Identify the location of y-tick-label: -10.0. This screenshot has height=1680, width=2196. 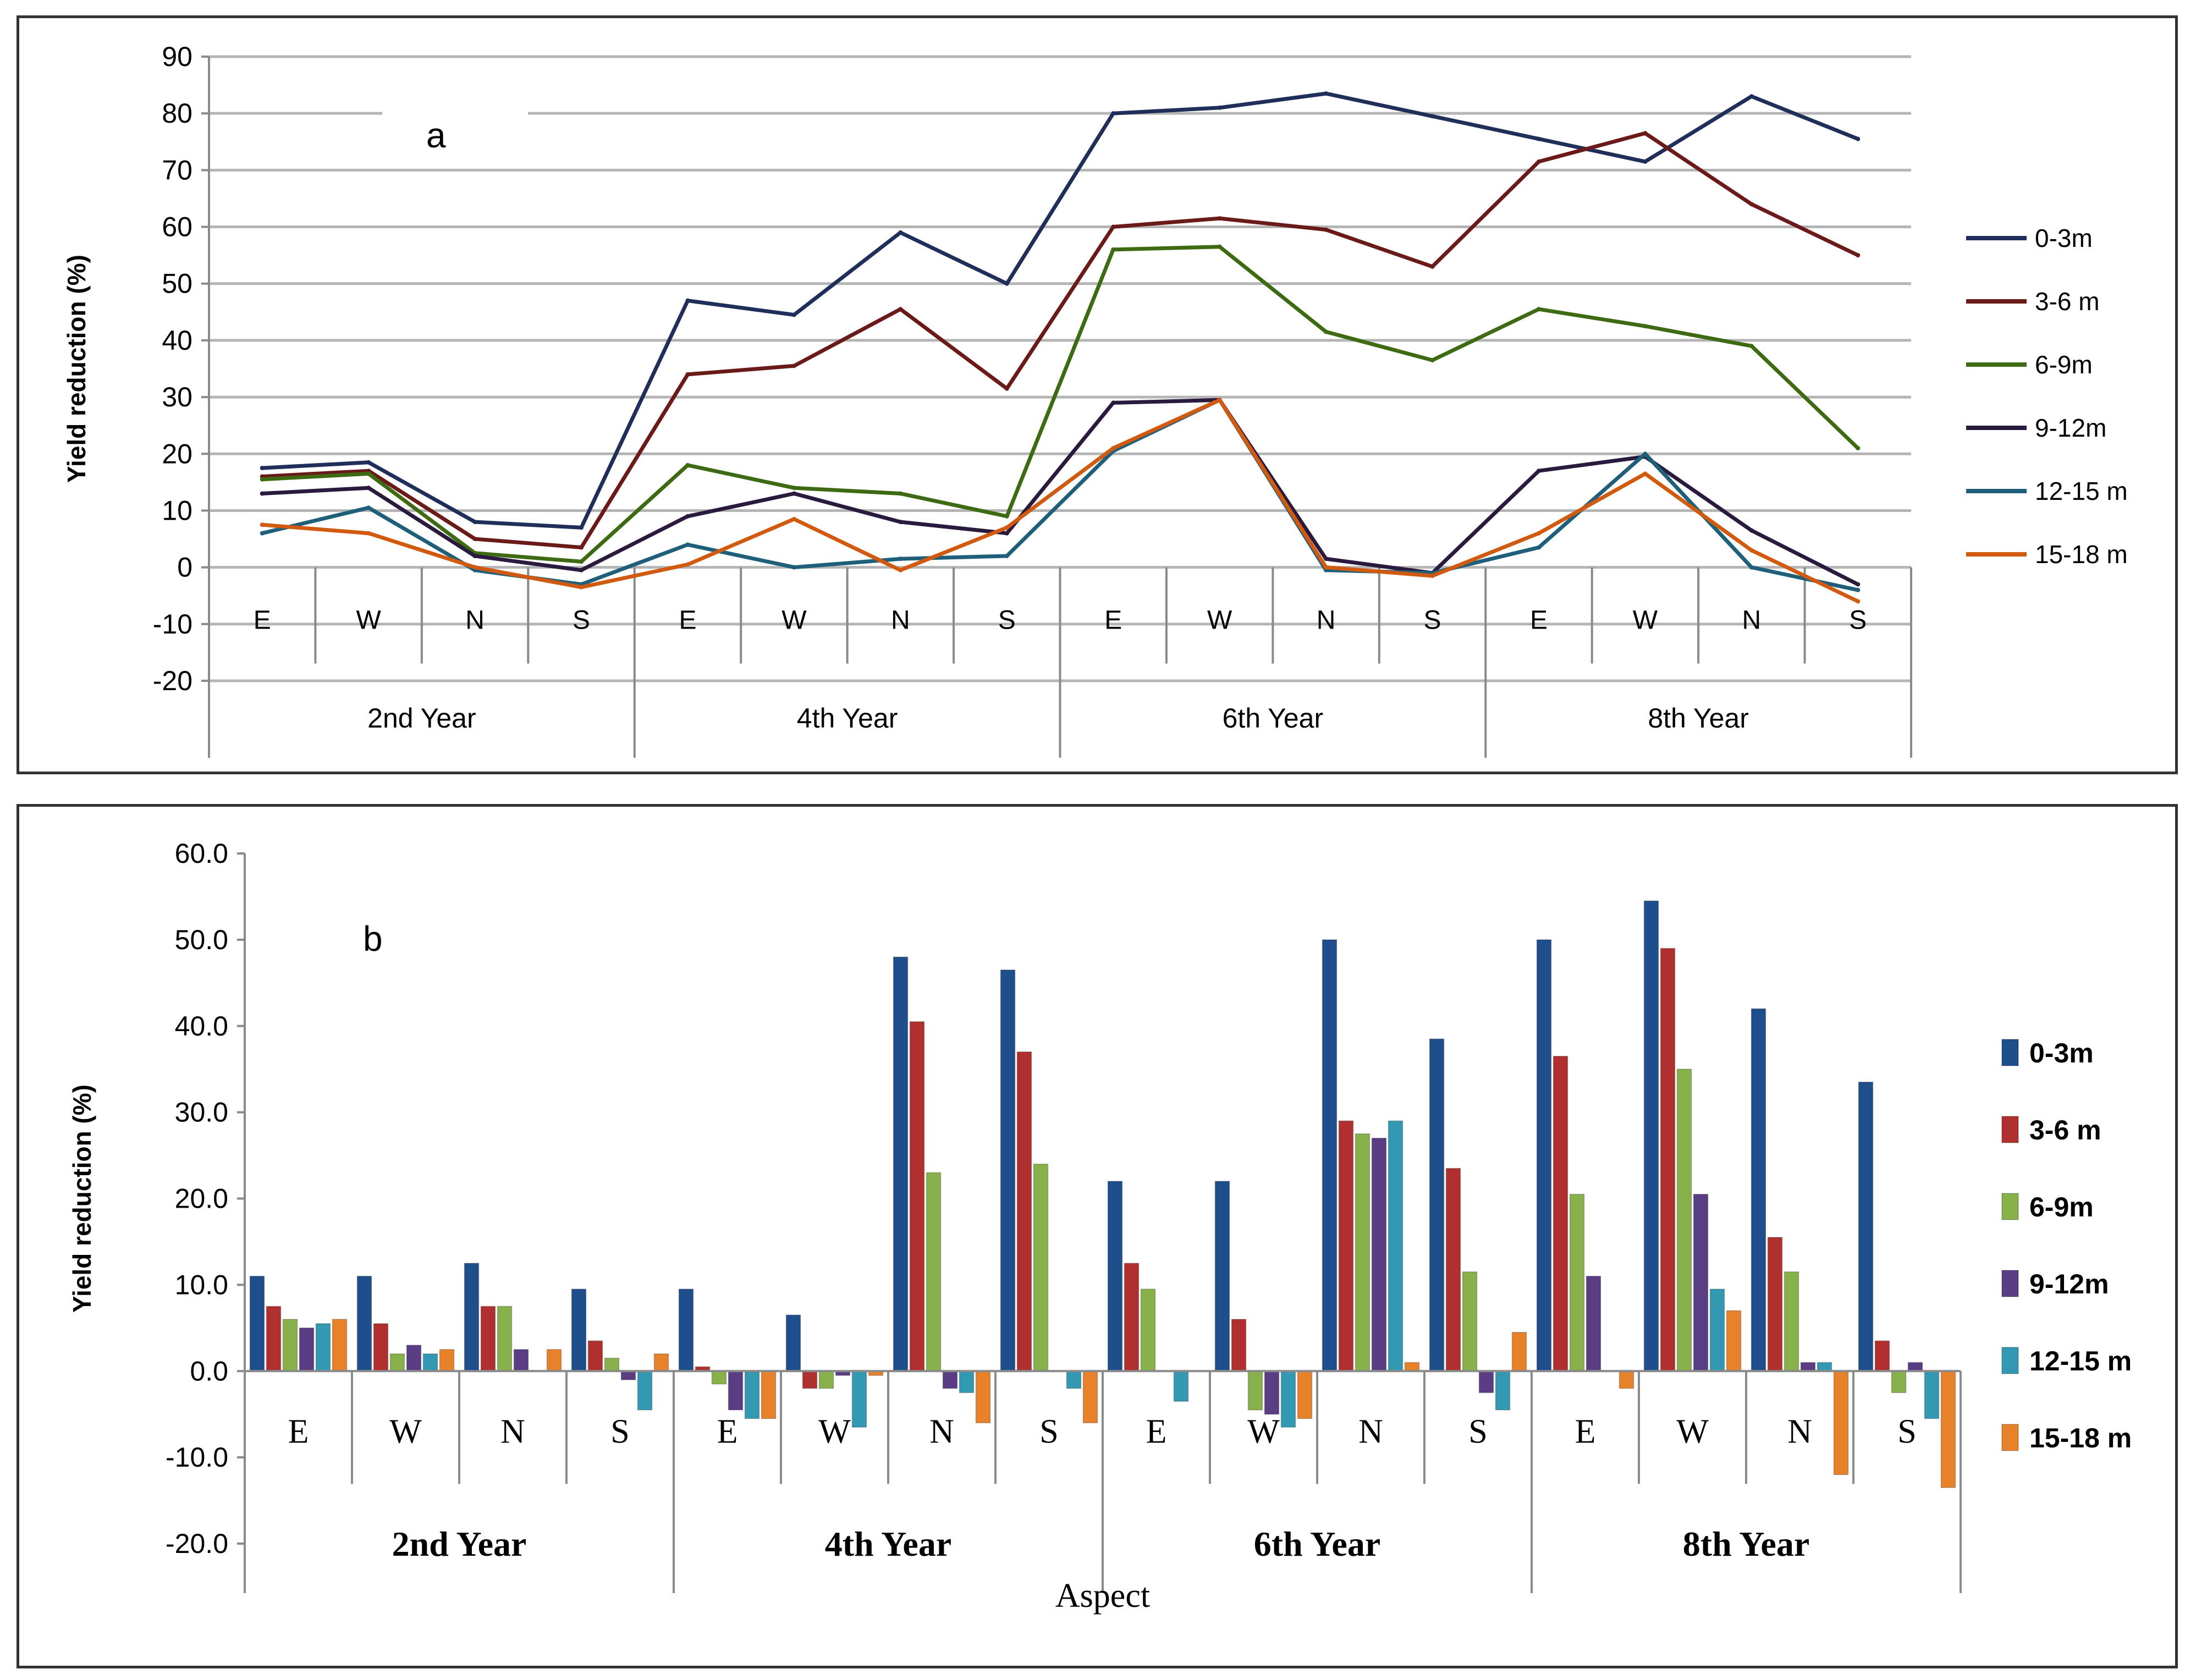
(197, 1457).